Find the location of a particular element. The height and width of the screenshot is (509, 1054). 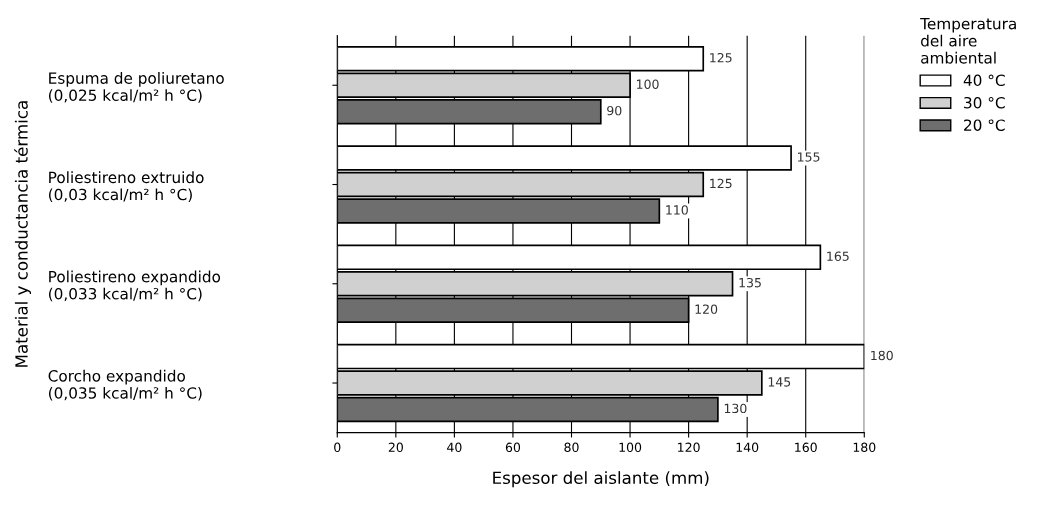

x-axis-title: Espesor del aislante (mm) is located at coordinates (601, 479).